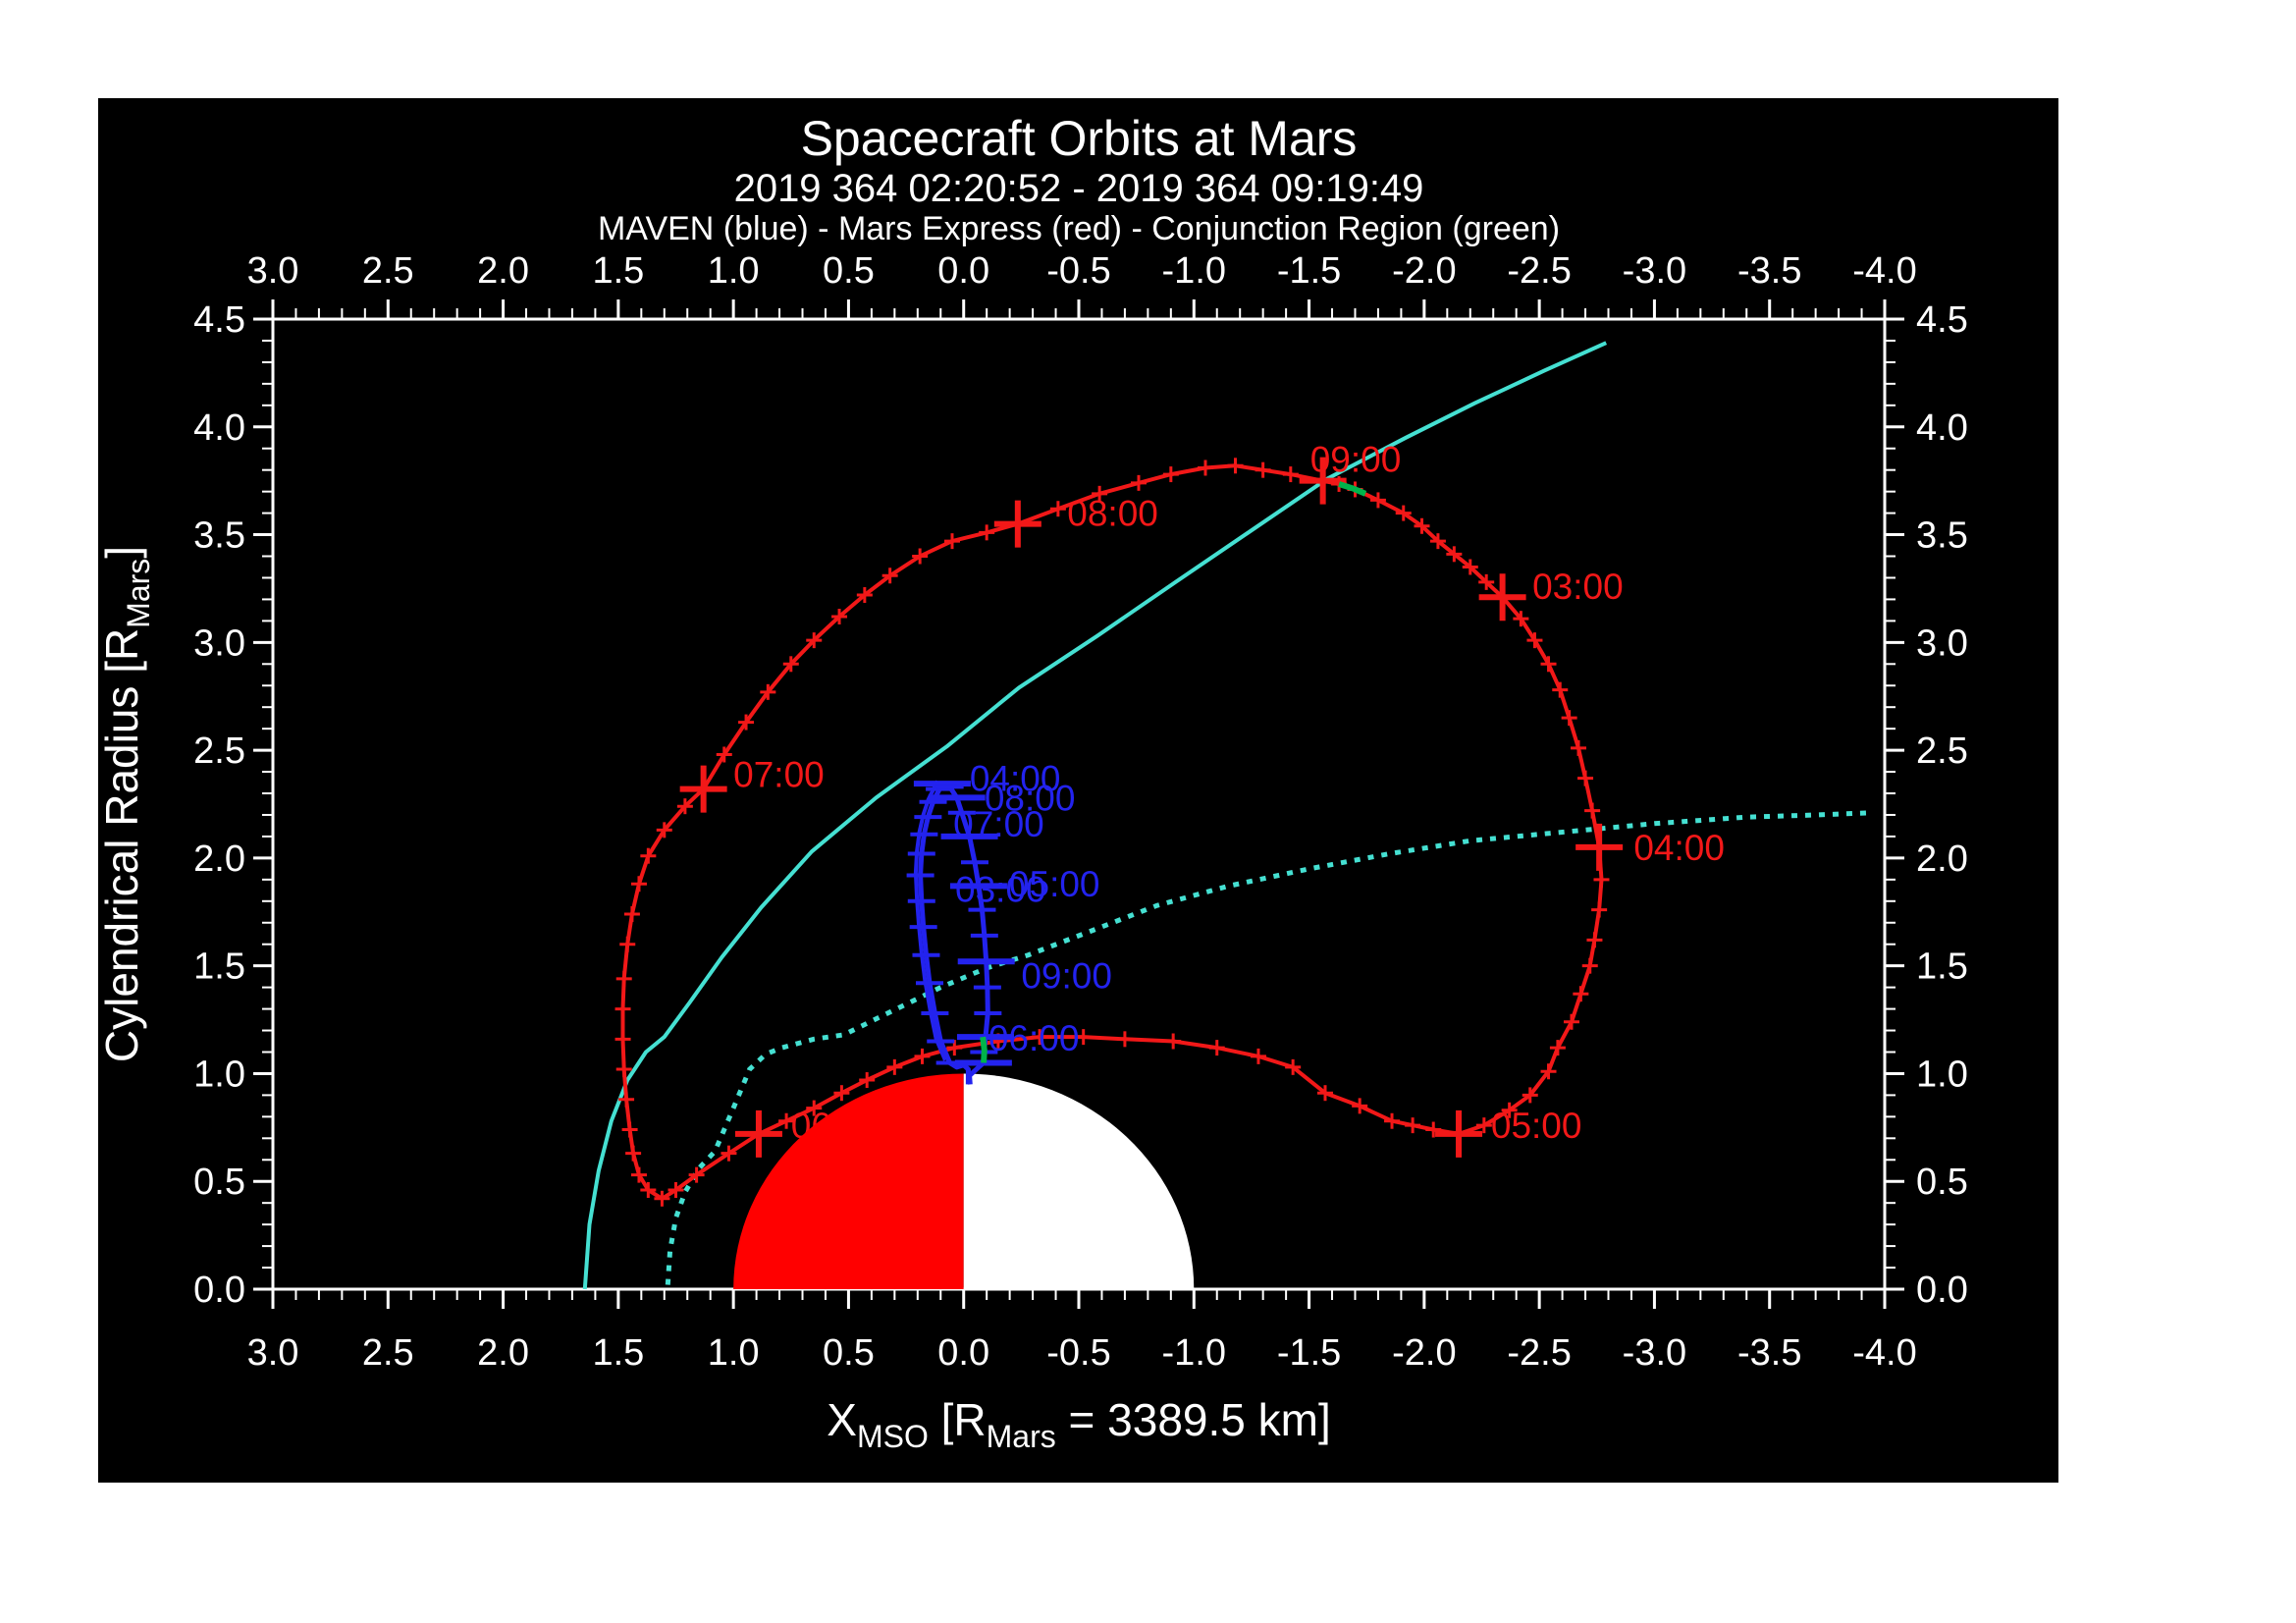  Describe the element at coordinates (388, 271) in the screenshot. I see `x-tick-label-top: 2.5` at that location.